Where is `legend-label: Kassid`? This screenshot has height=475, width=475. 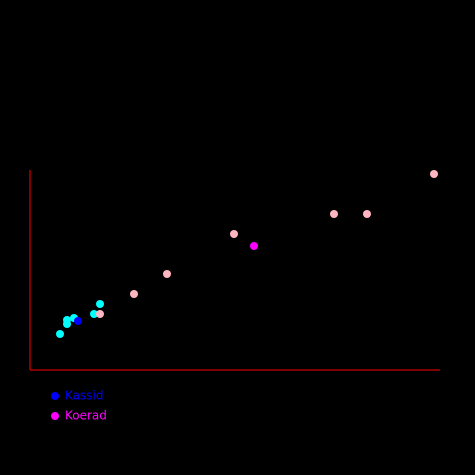
legend-label: Kassid is located at coordinates (84, 396).